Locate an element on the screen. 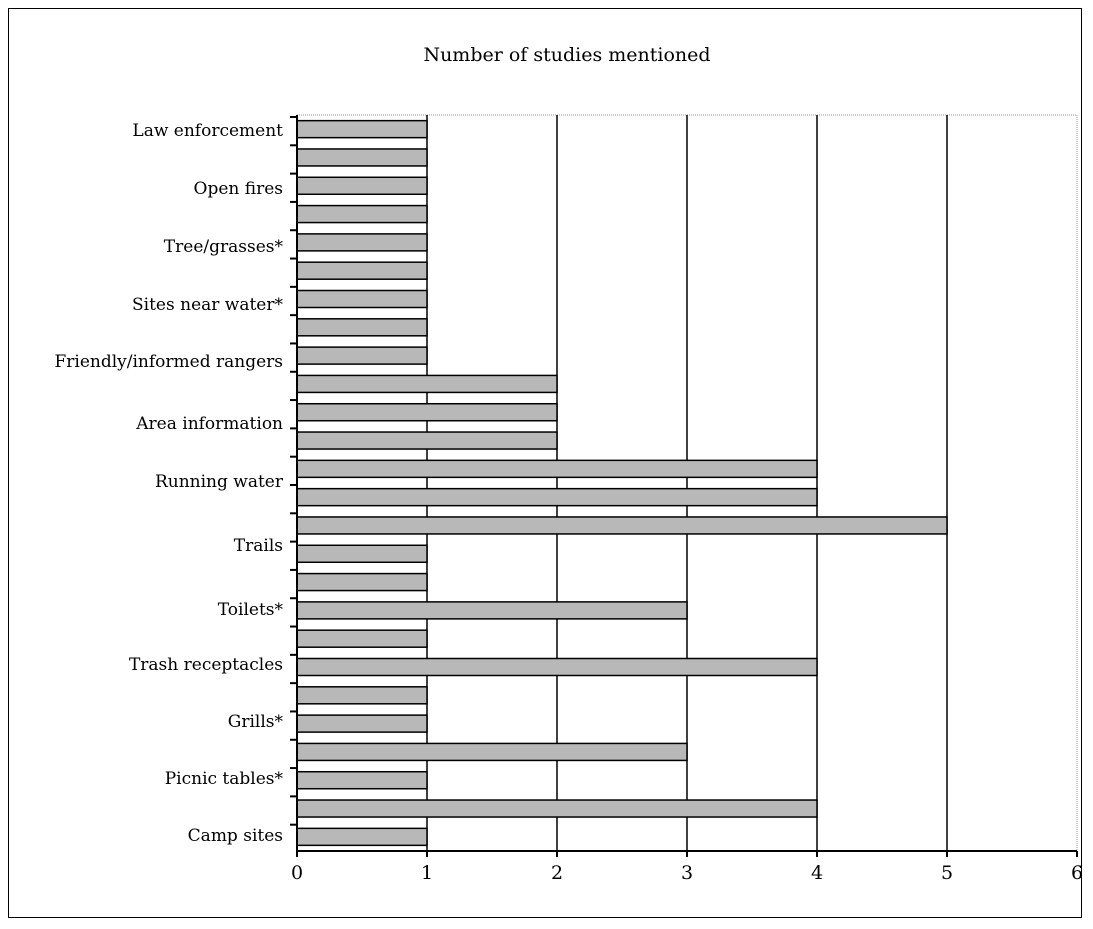 The width and height of the screenshot is (1093, 929). category-label: Friendly/informed rangers is located at coordinates (168, 362).